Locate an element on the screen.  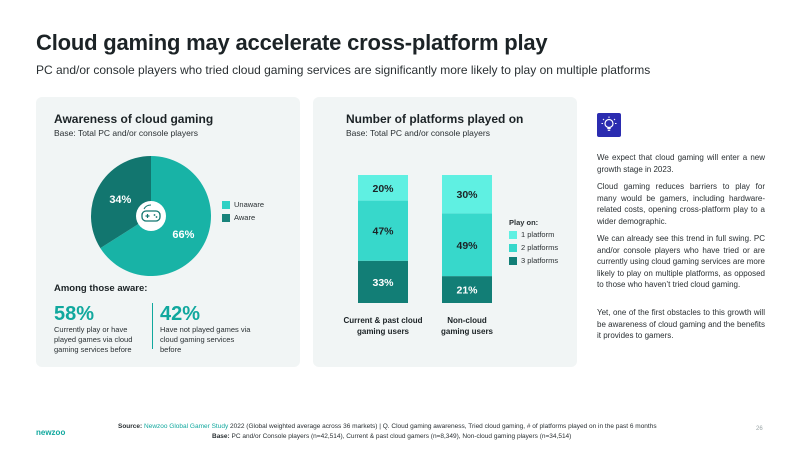
bar-value-label: 47% is located at coordinates (383, 232).